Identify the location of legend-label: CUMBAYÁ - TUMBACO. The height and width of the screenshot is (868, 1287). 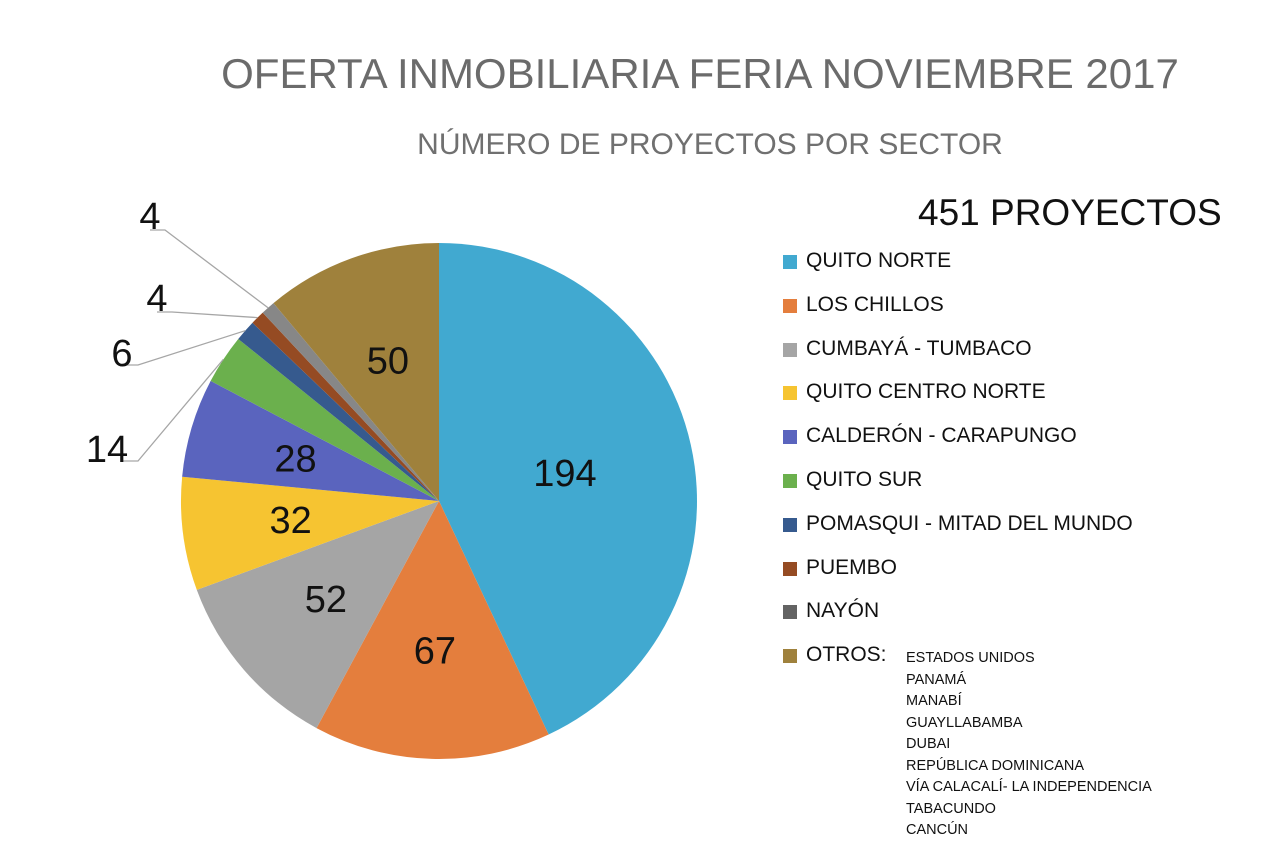
(919, 348).